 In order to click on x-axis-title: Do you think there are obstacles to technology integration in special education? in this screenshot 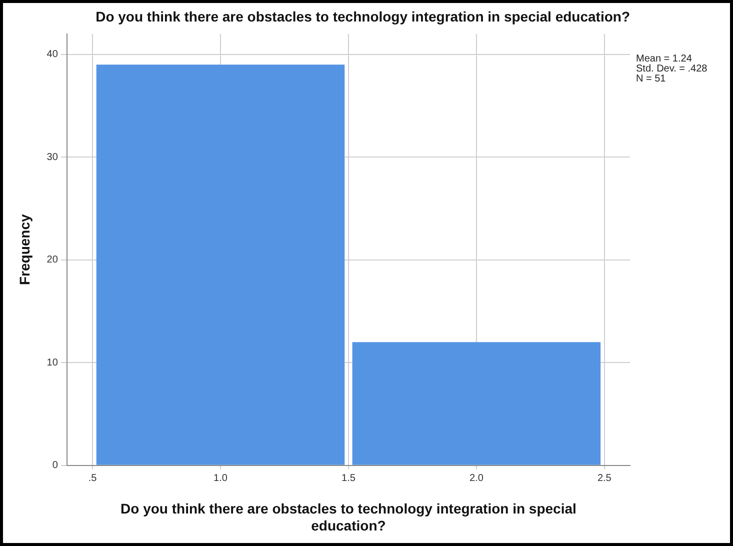, I will do `click(348, 517)`.